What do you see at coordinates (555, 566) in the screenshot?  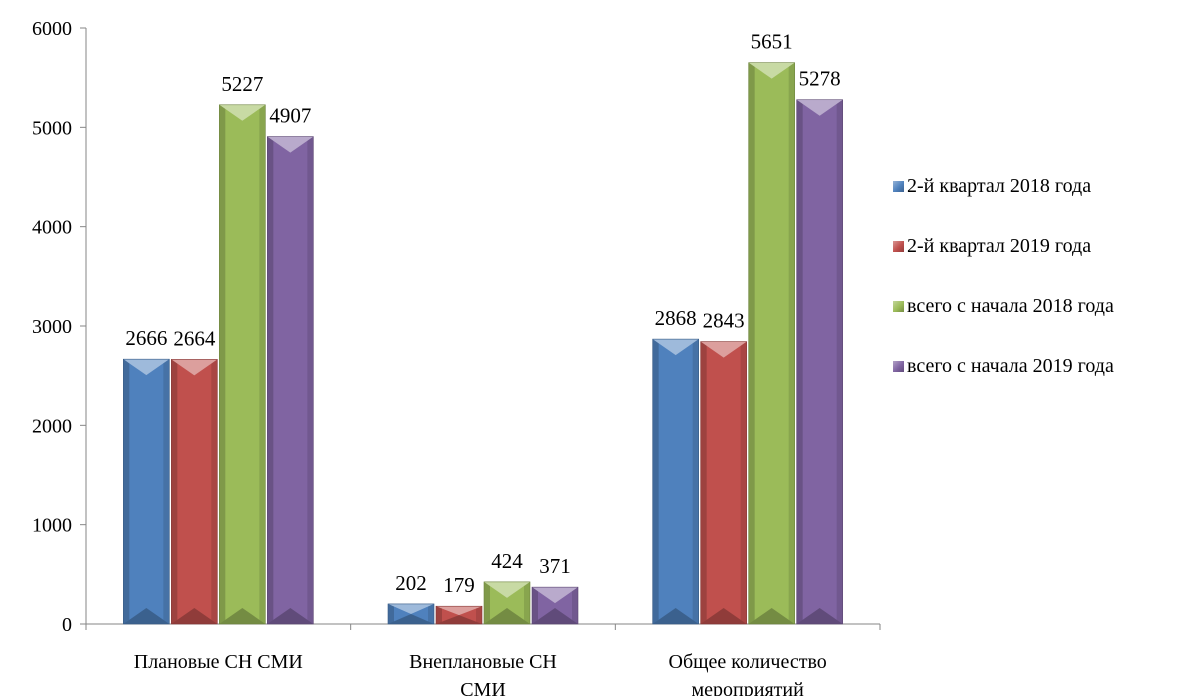 I see `data-label: 371` at bounding box center [555, 566].